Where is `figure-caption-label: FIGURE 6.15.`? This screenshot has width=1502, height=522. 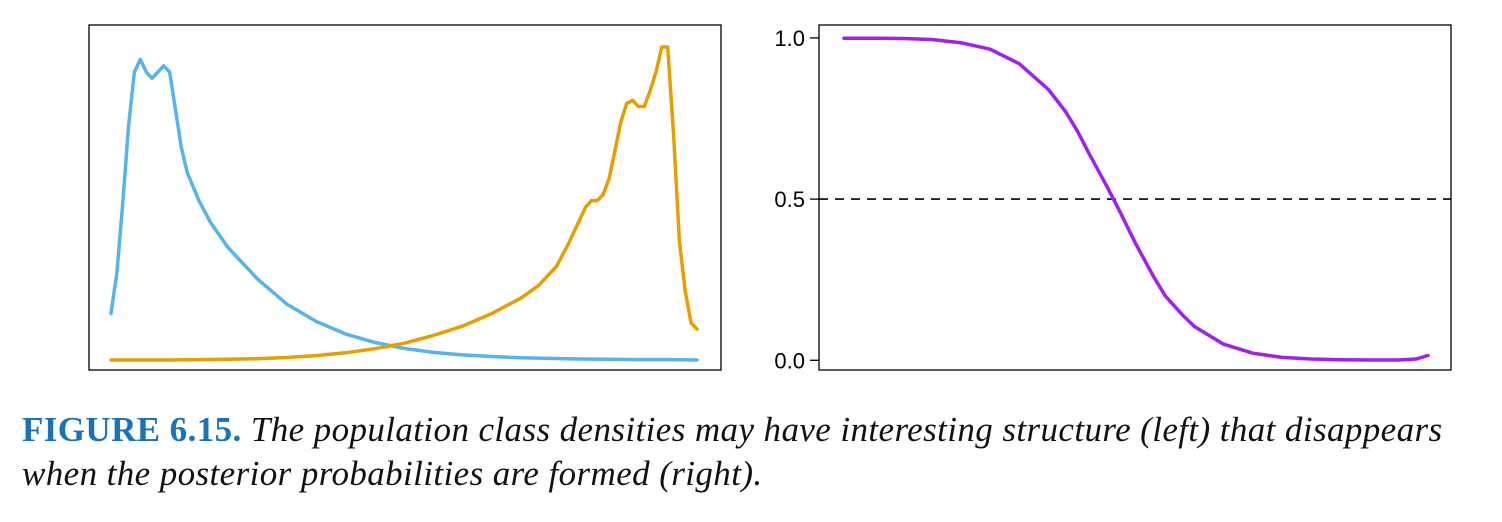 figure-caption-label: FIGURE 6.15. is located at coordinates (132, 429).